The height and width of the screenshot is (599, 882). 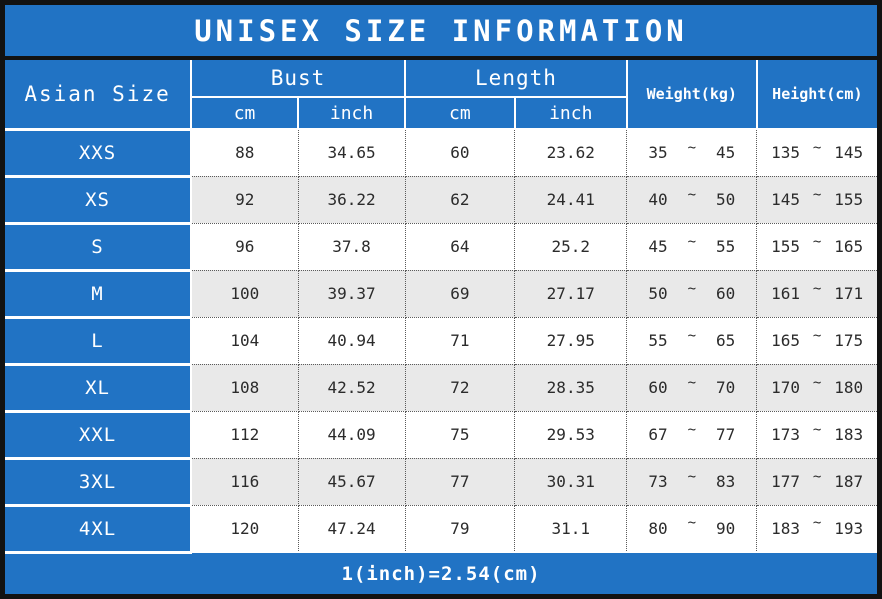 I want to click on size-label: XXS, so click(x=97, y=152).